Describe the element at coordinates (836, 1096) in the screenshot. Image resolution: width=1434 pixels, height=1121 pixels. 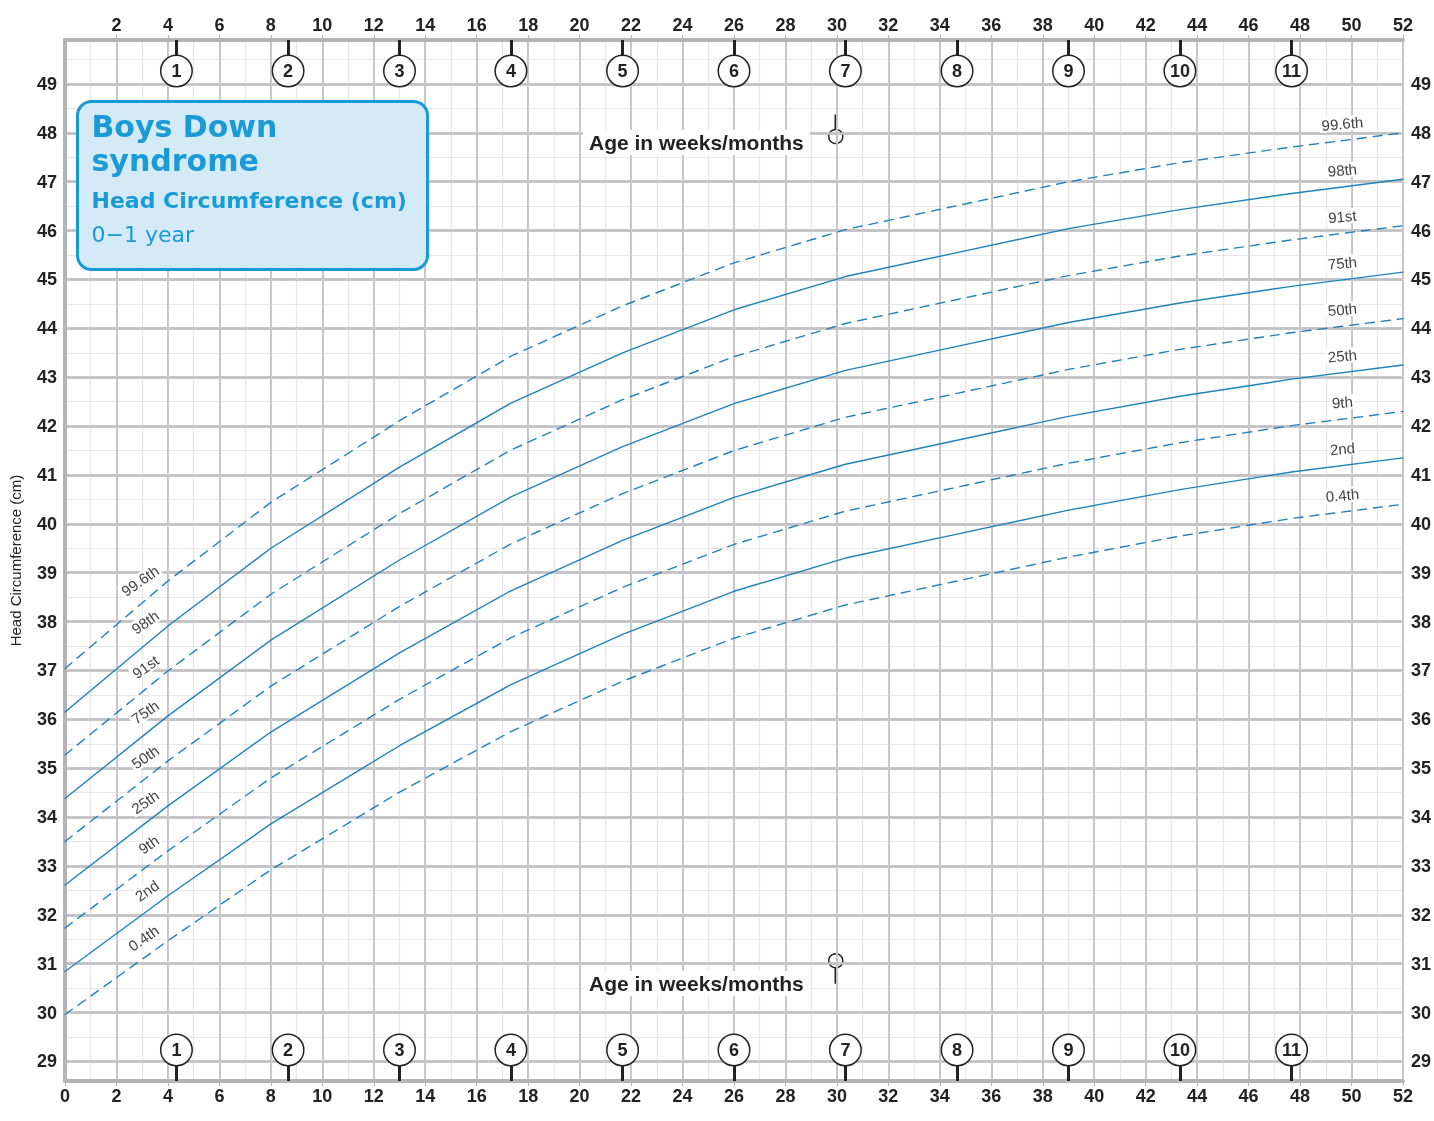
I see `x-tick-label: 30` at that location.